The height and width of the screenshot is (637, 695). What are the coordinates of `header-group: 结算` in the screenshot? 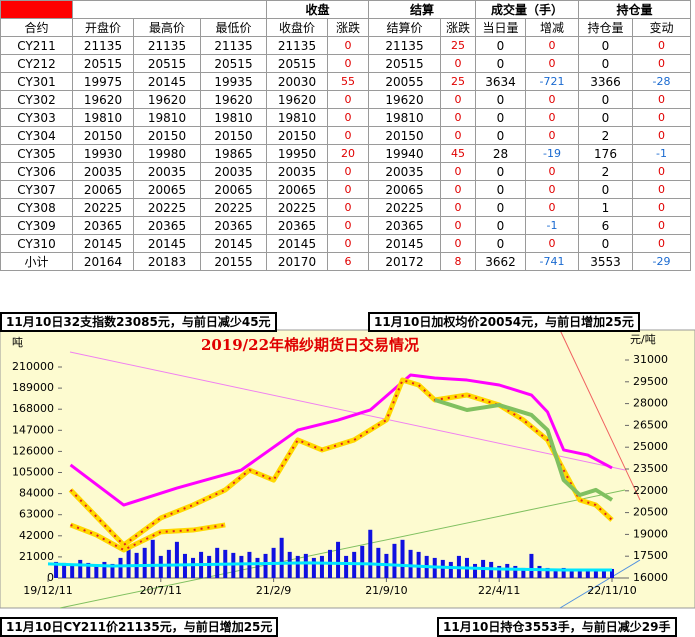 It's located at (422, 9).